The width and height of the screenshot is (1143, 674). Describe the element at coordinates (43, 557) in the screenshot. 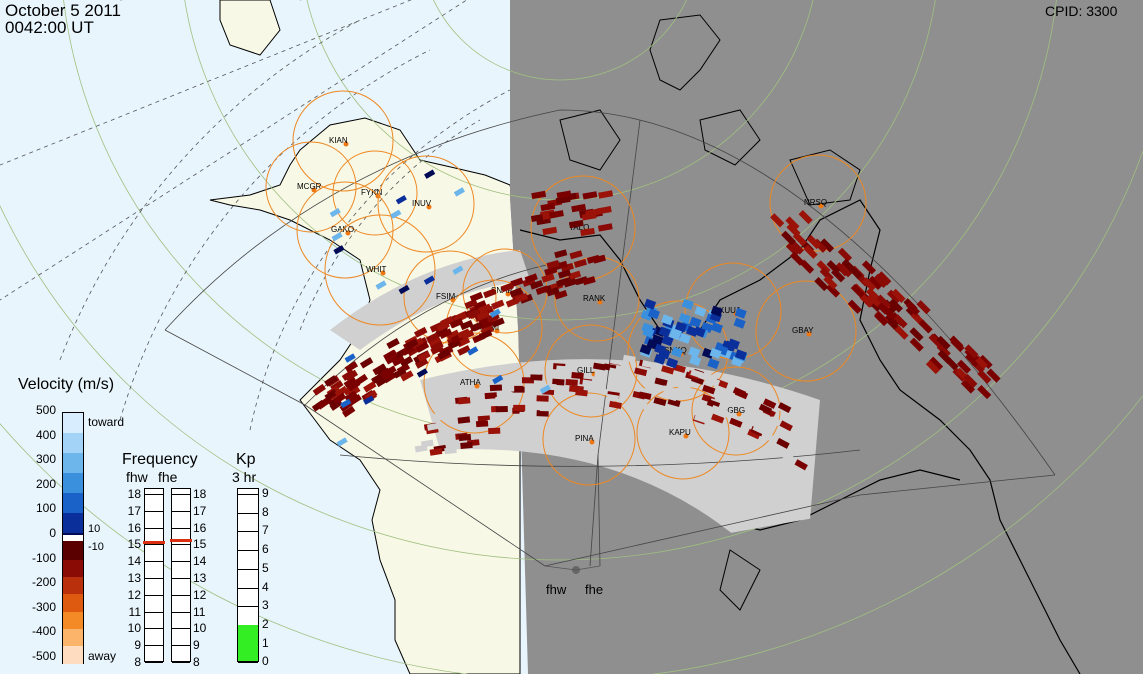

I see `velocity-tick-label: -100` at that location.